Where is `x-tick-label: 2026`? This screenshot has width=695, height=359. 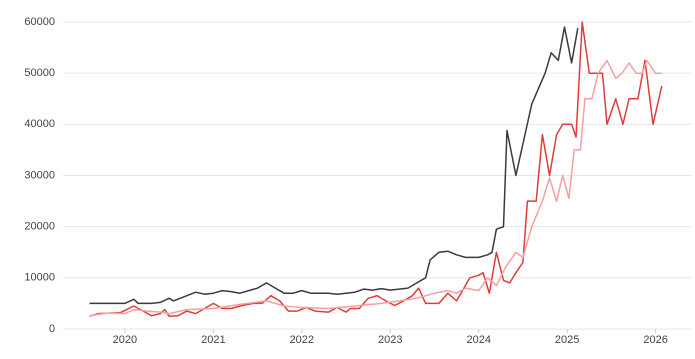 x-tick-label: 2026 is located at coordinates (655, 340).